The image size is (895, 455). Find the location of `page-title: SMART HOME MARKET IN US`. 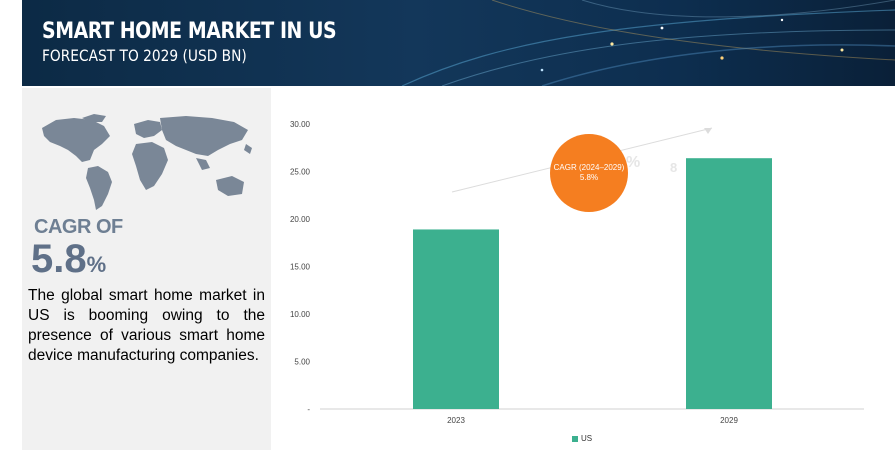

page-title: SMART HOME MARKET IN US is located at coordinates (189, 31).